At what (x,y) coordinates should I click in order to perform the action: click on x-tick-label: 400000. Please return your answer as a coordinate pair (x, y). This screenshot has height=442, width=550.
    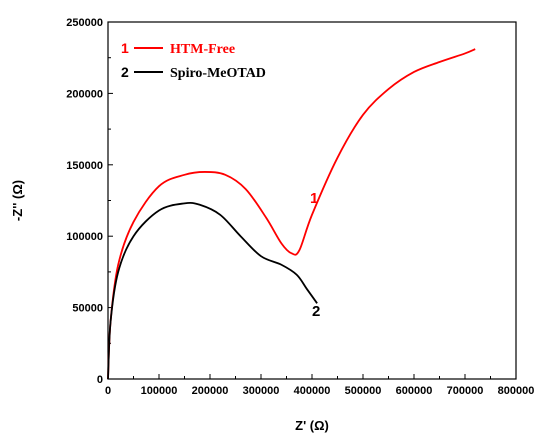
    Looking at the image, I should click on (312, 391).